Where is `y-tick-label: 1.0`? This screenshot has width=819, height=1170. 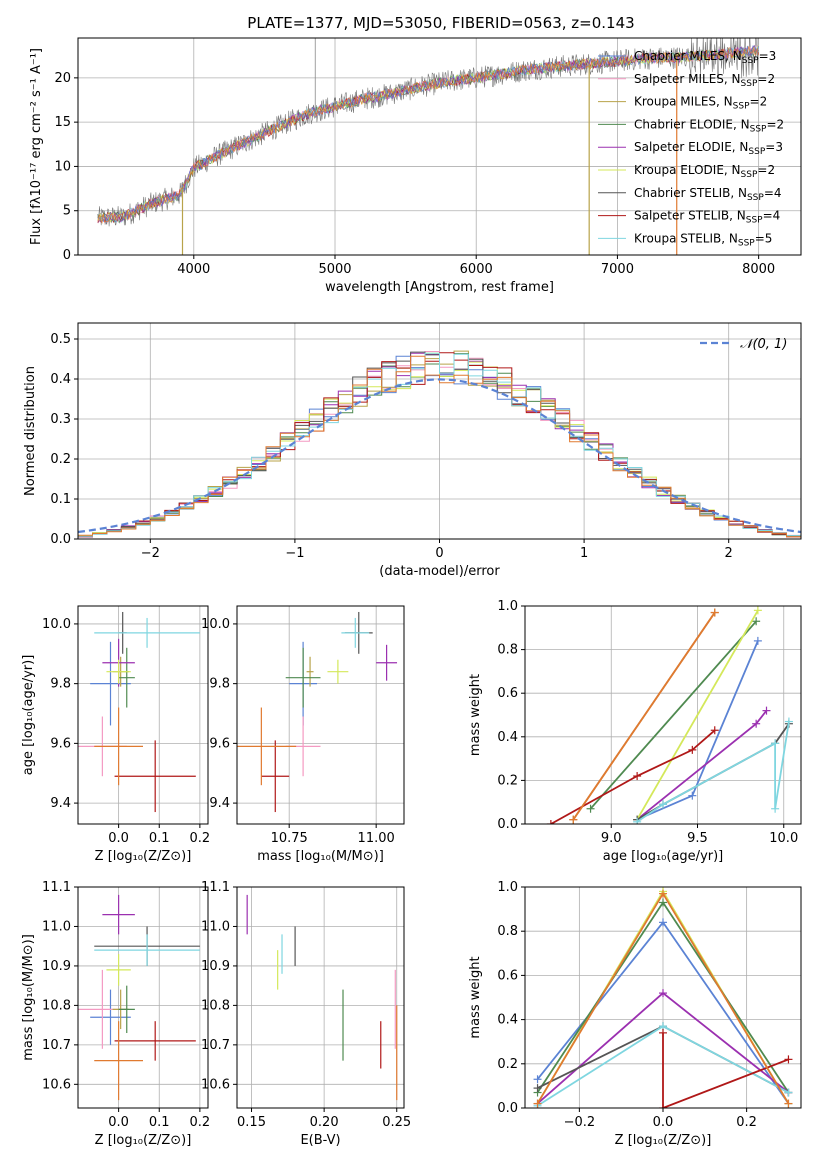
y-tick-label: 1.0 is located at coordinates (507, 606).